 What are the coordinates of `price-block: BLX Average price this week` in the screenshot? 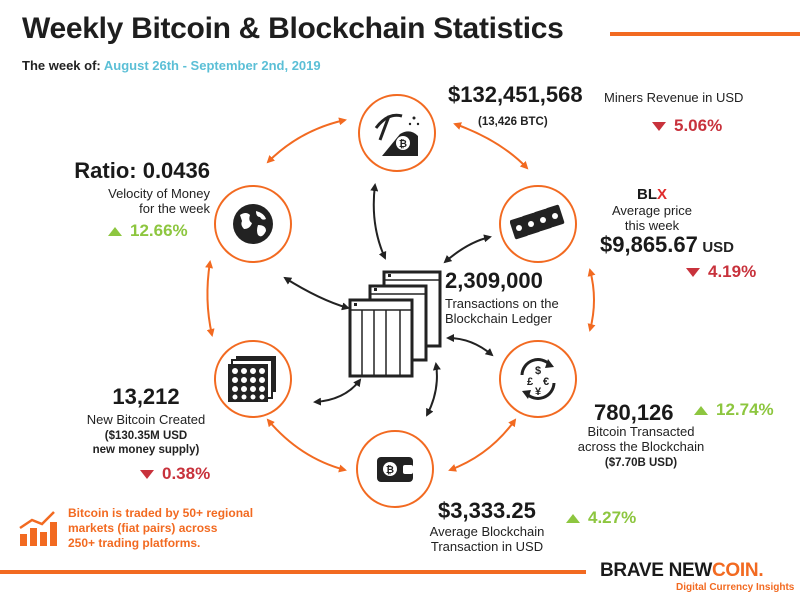 It's located at (652, 209).